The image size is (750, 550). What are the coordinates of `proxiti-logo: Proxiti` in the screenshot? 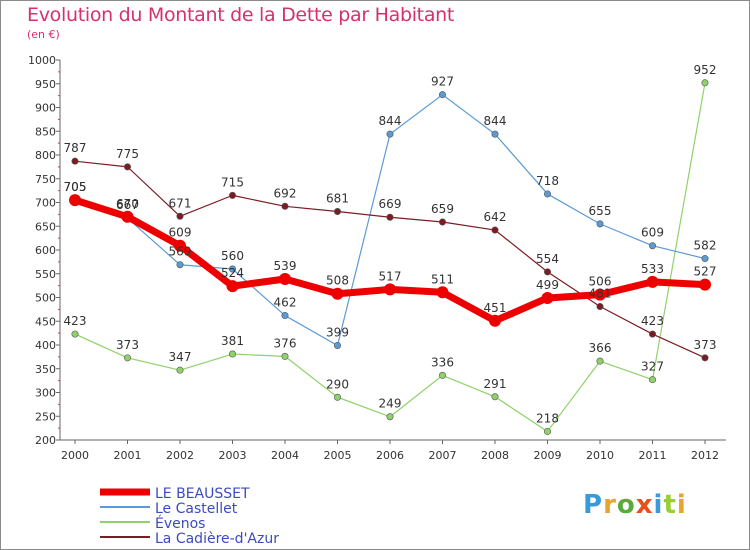 It's located at (635, 505).